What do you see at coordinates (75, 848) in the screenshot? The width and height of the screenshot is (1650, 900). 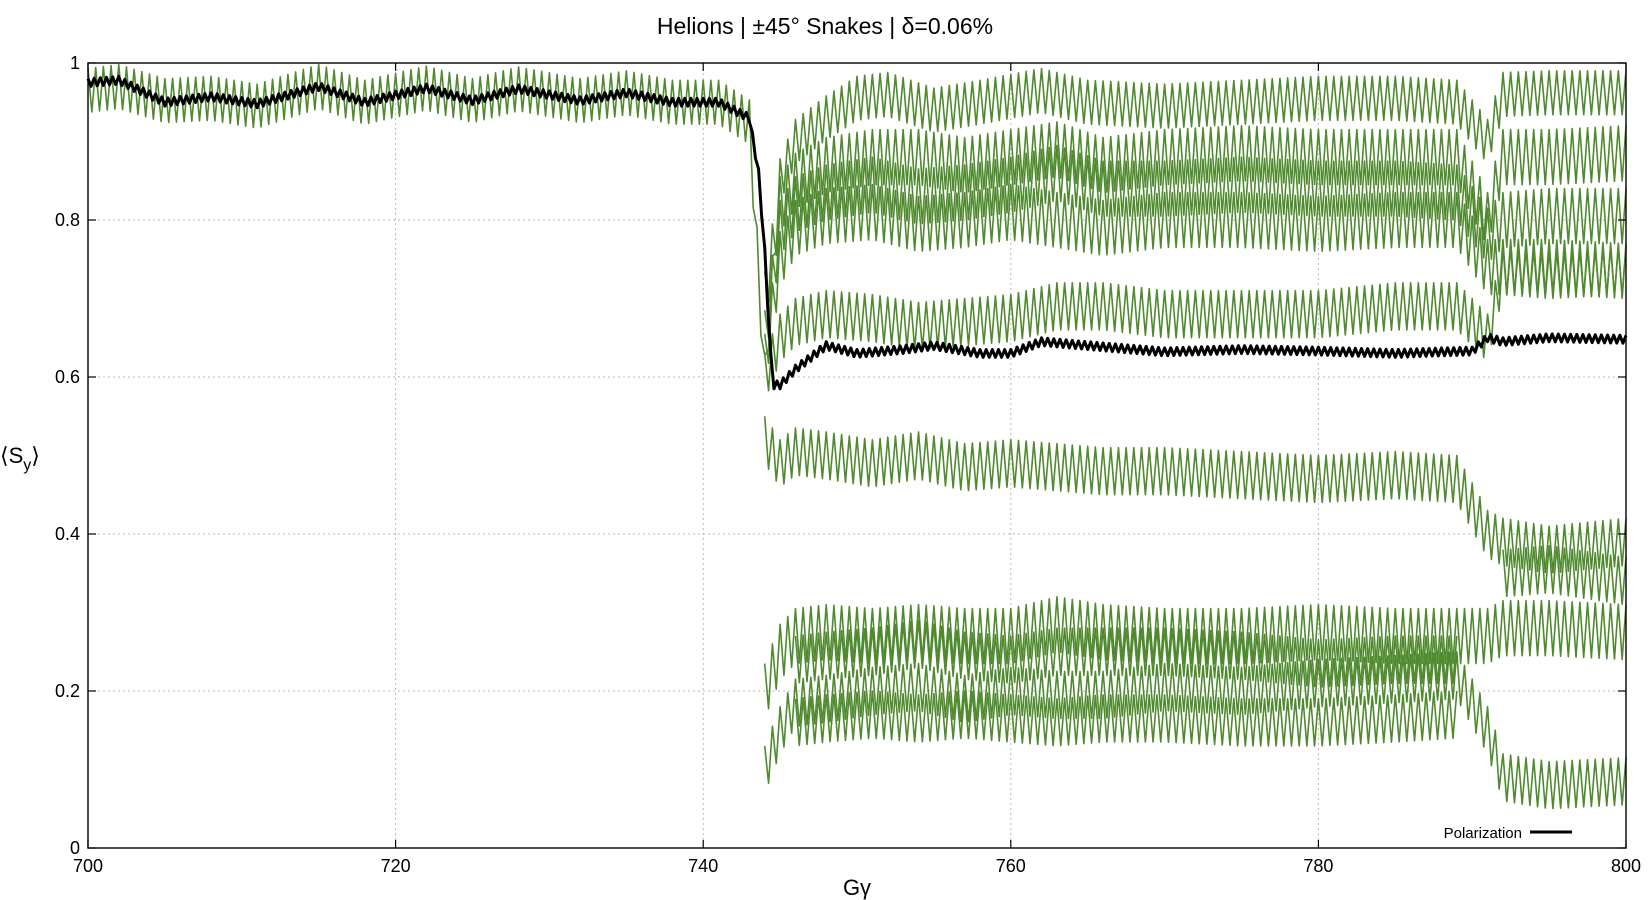 I see `y-tick-label: 0` at bounding box center [75, 848].